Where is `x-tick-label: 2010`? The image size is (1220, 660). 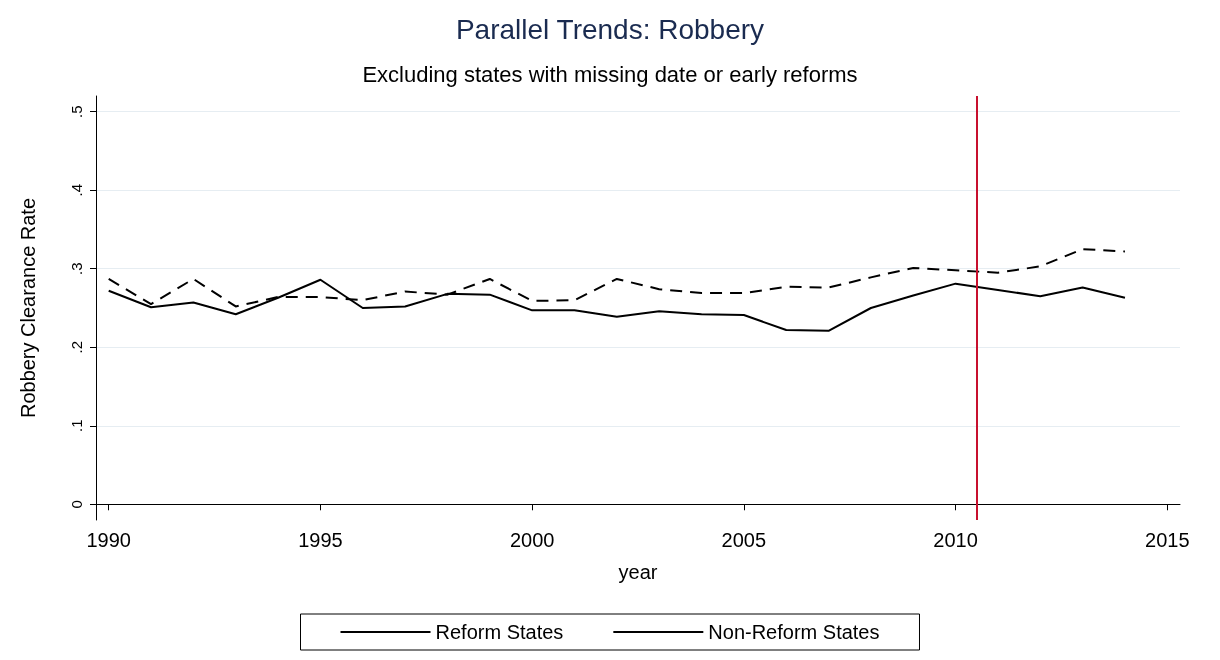 x-tick-label: 2010 is located at coordinates (955, 540).